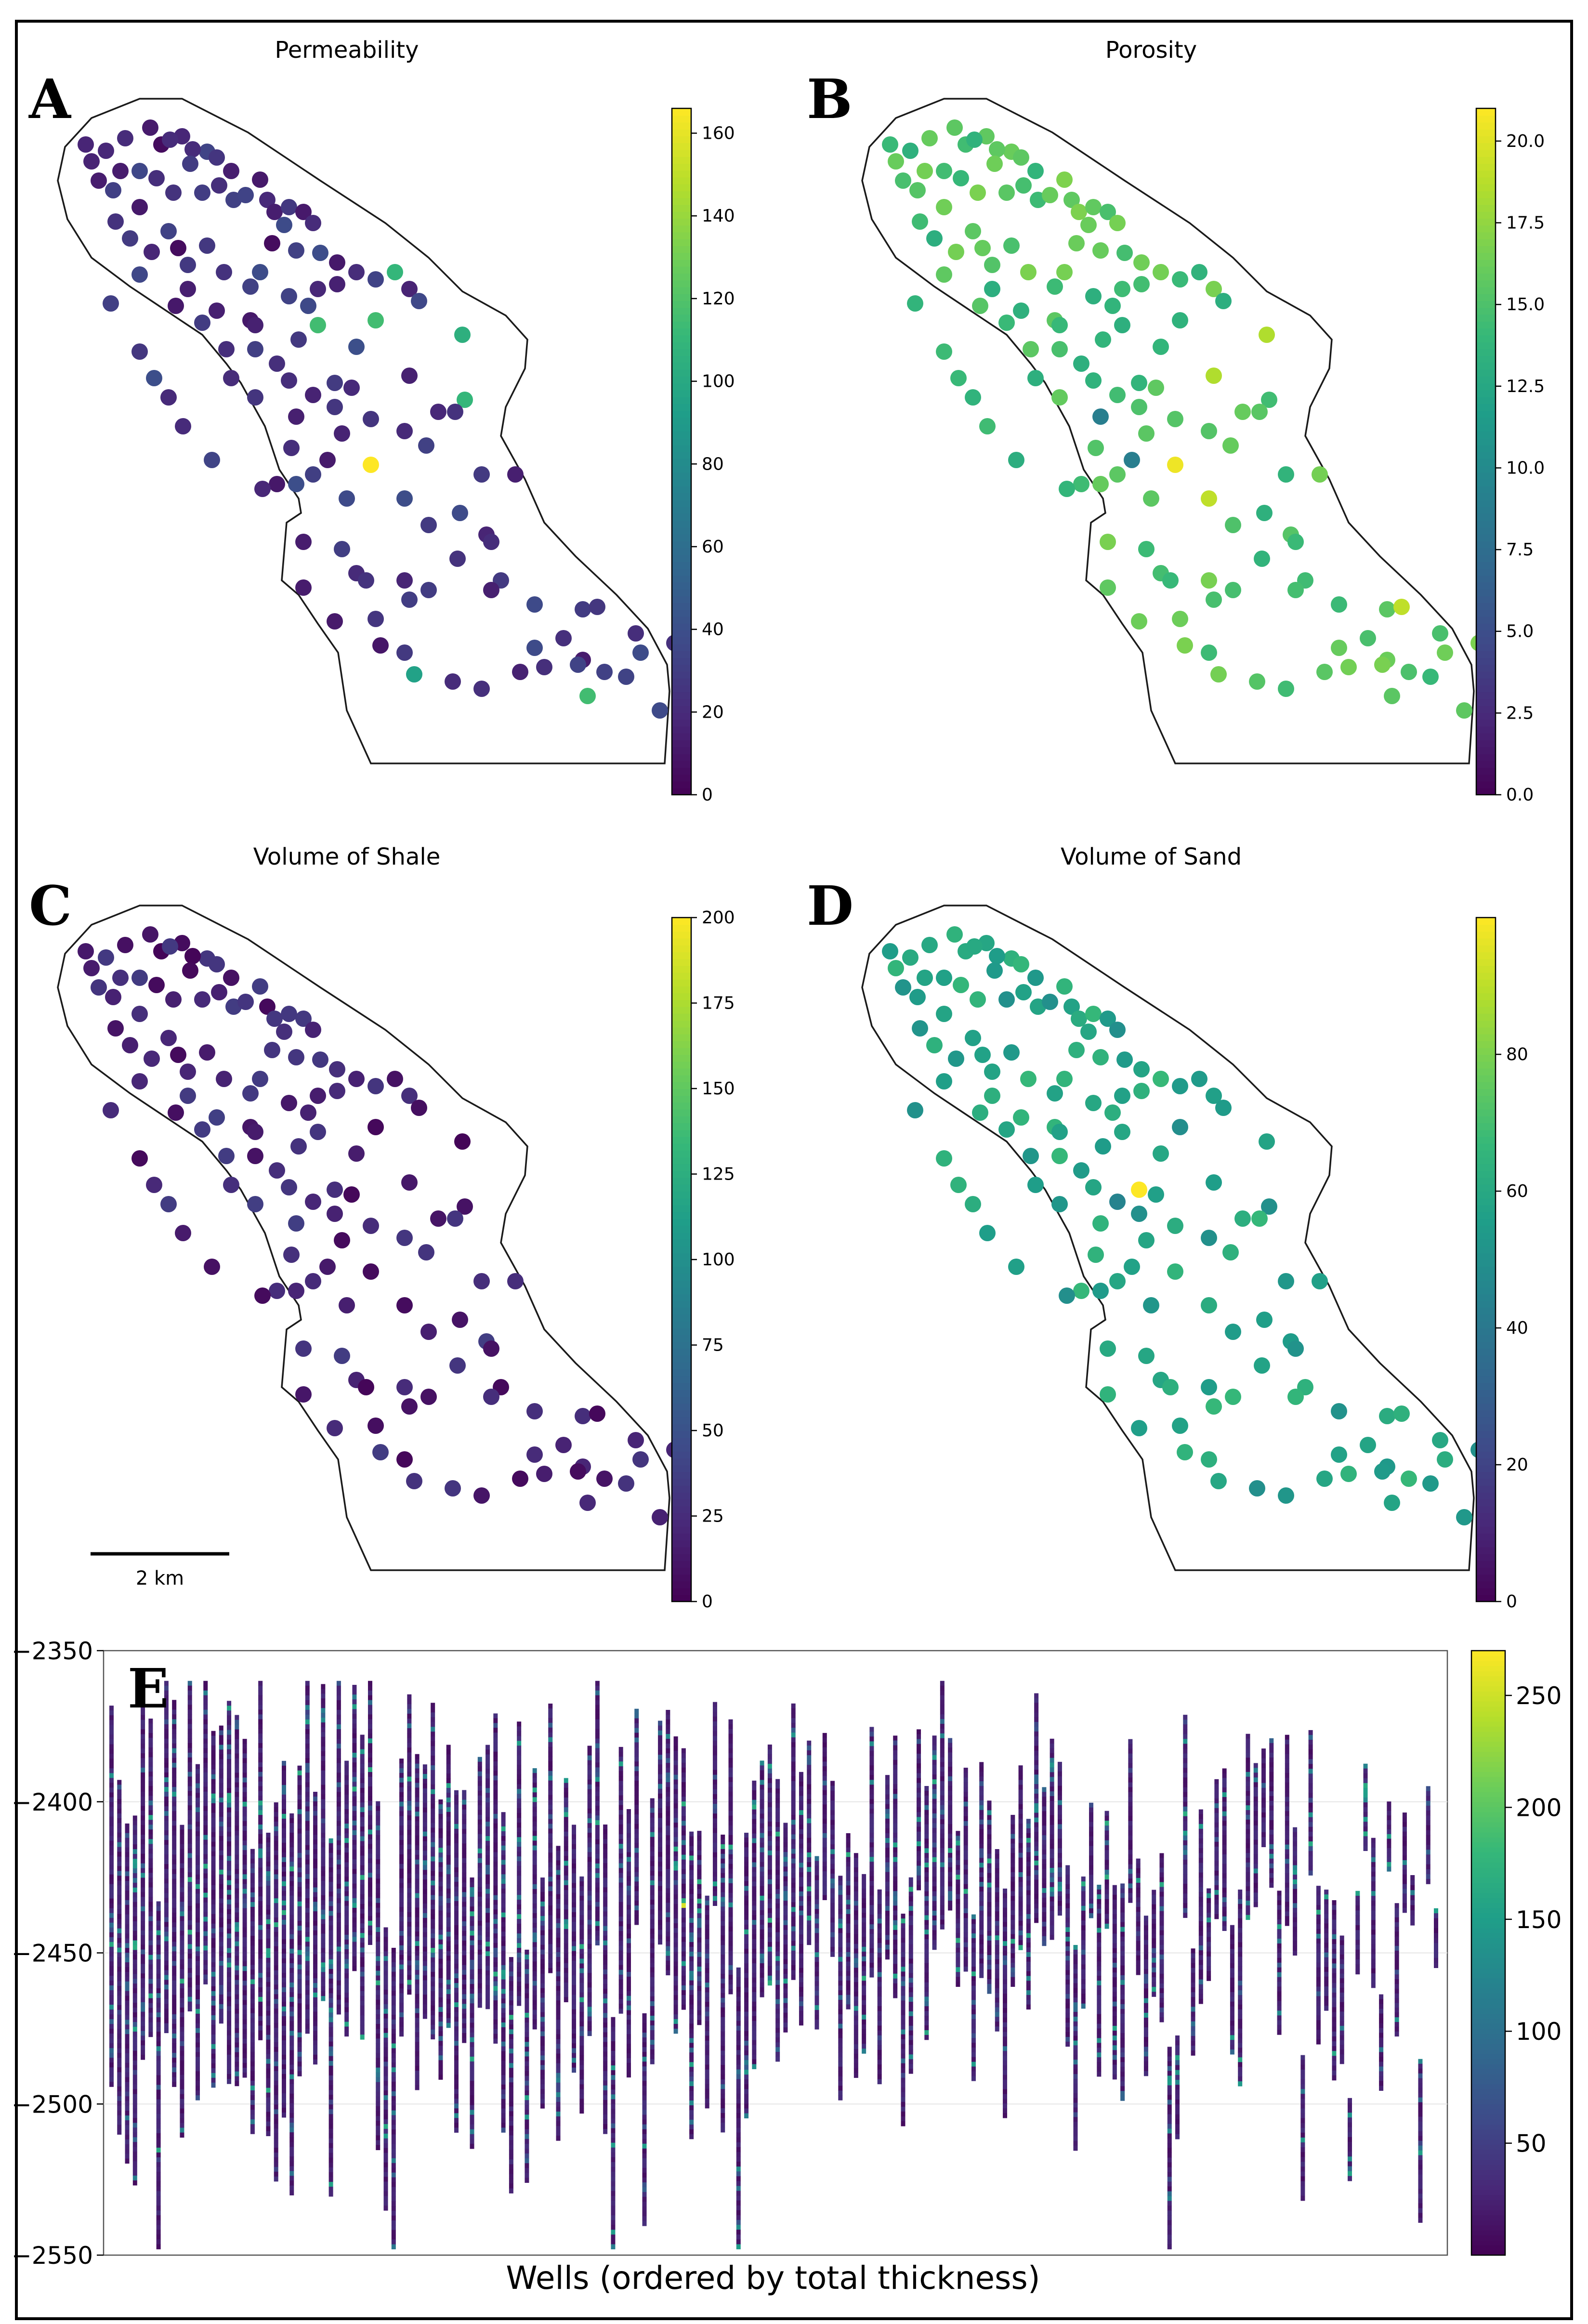 The image size is (1588, 2324). I want to click on colorbar-tick-label: 100, so click(719, 1260).